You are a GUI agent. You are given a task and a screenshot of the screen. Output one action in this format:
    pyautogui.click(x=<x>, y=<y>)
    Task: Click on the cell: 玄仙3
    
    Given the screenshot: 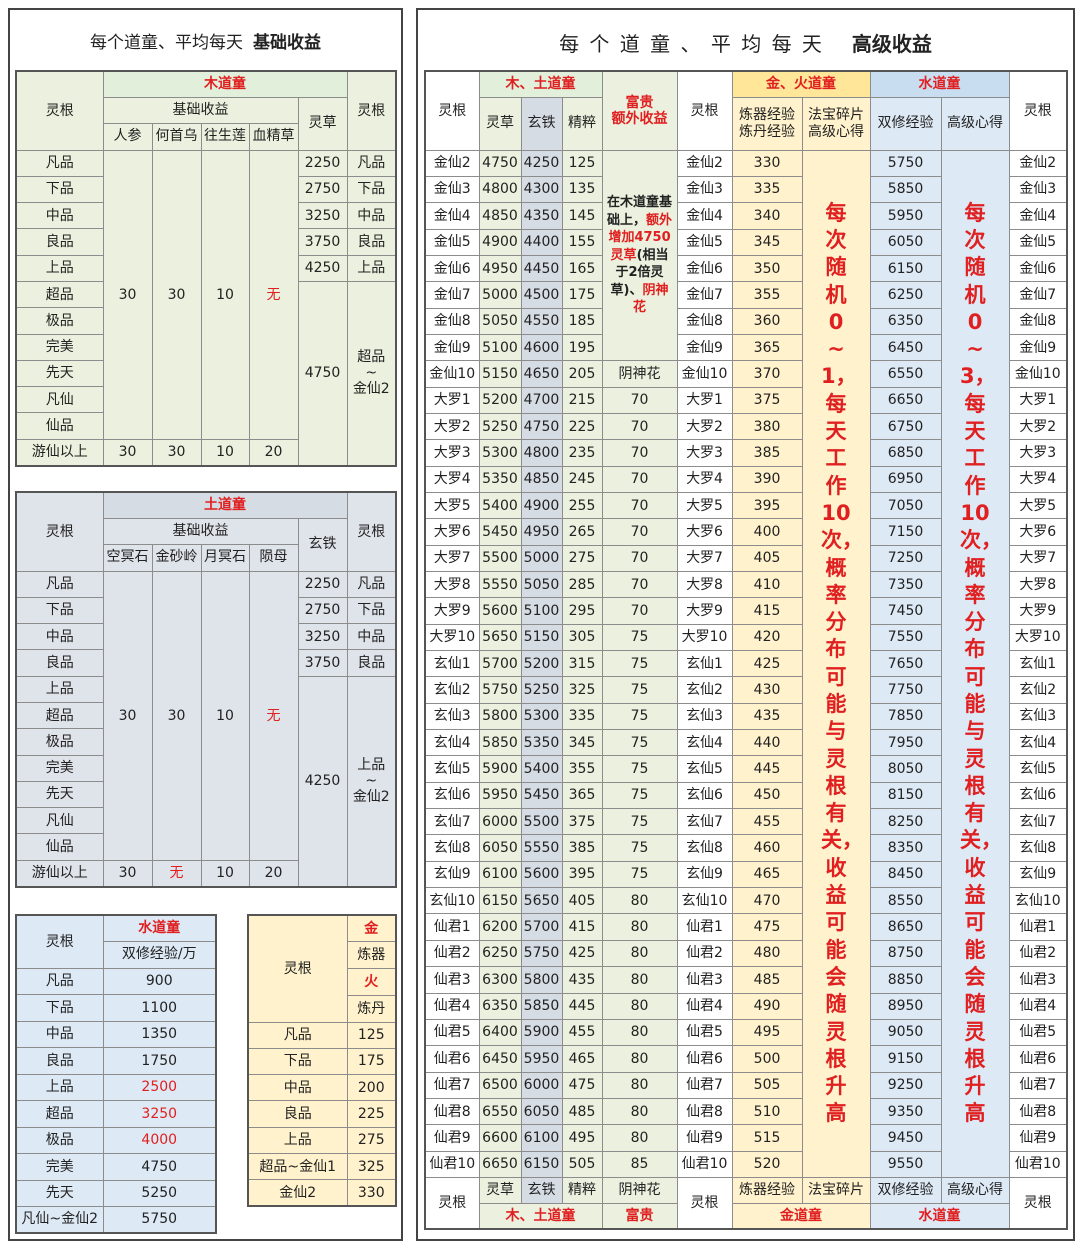 What is the action you would take?
    pyautogui.click(x=704, y=716)
    